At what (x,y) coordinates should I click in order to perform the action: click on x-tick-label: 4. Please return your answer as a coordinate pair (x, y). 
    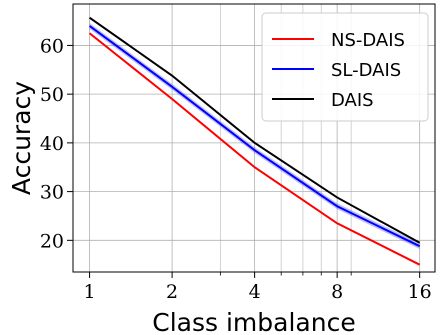
    Looking at the image, I should click on (255, 292).